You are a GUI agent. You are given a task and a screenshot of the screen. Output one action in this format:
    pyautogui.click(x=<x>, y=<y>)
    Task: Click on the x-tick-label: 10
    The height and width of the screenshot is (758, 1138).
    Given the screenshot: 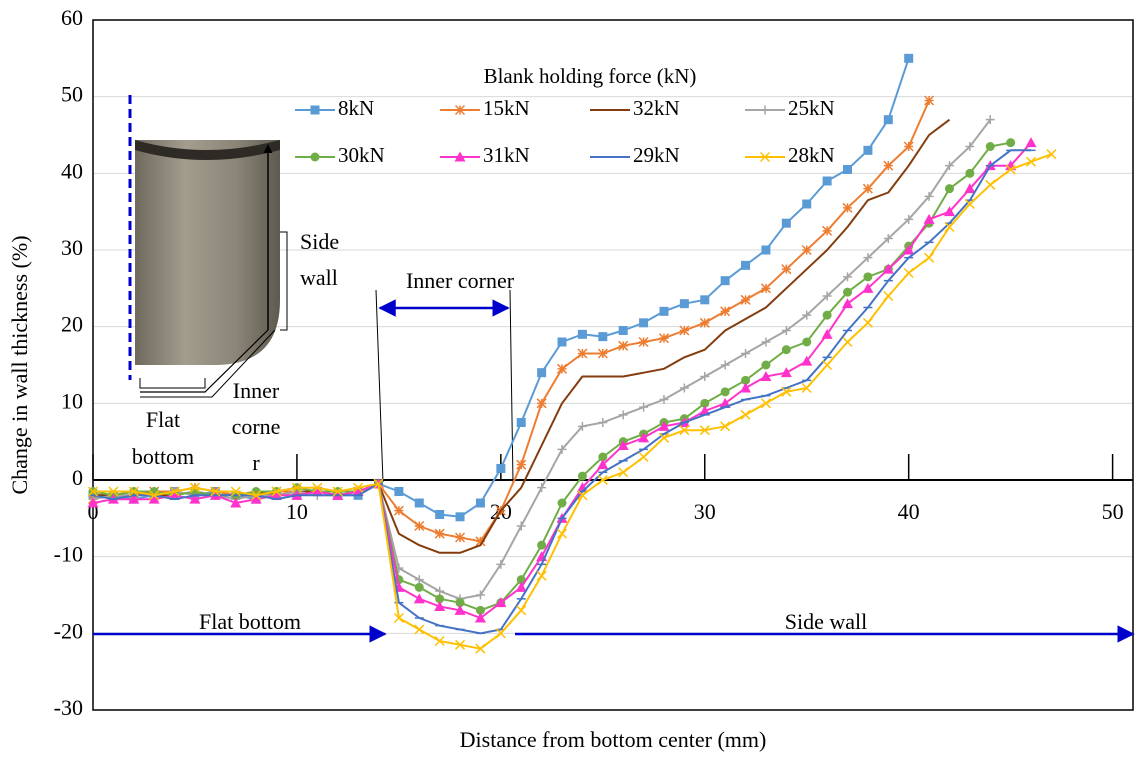 What is the action you would take?
    pyautogui.click(x=297, y=511)
    